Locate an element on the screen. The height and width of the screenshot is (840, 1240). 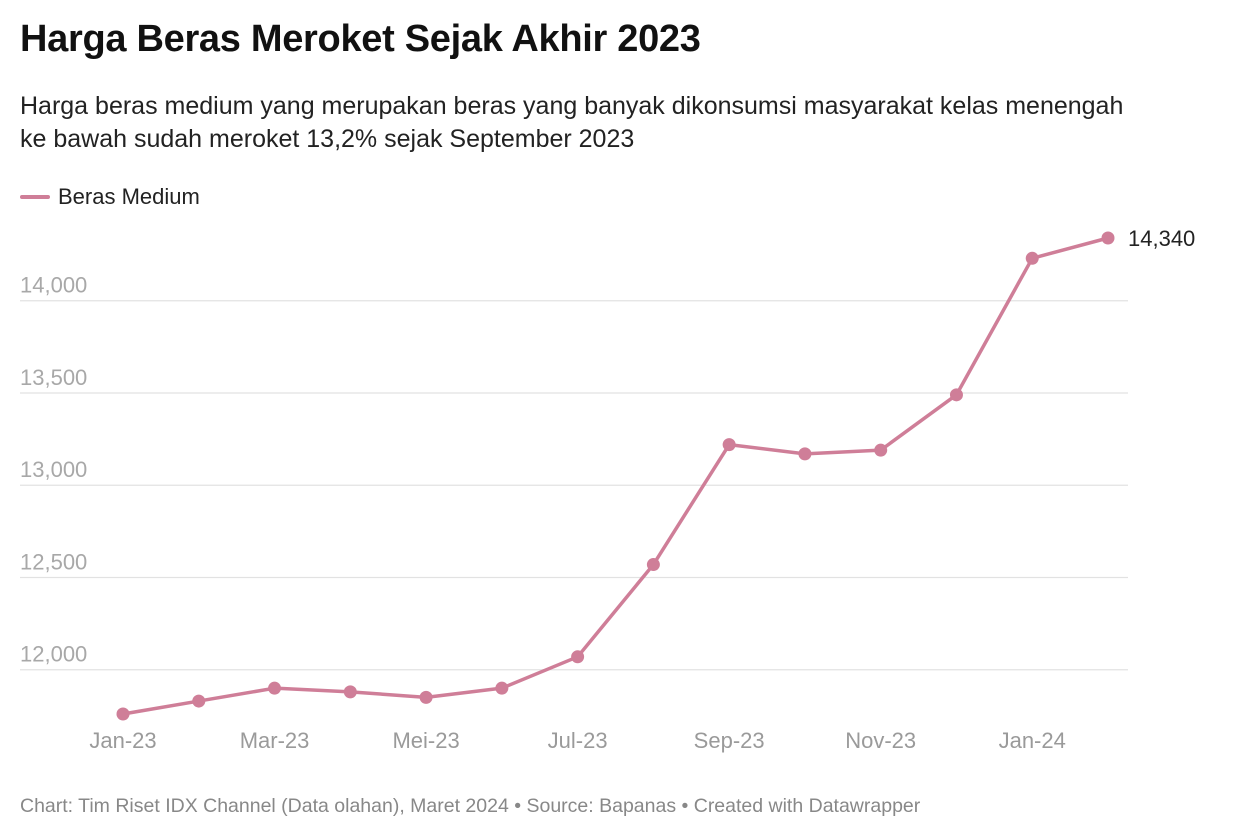
x-tick-label: Nov-23 is located at coordinates (880, 740).